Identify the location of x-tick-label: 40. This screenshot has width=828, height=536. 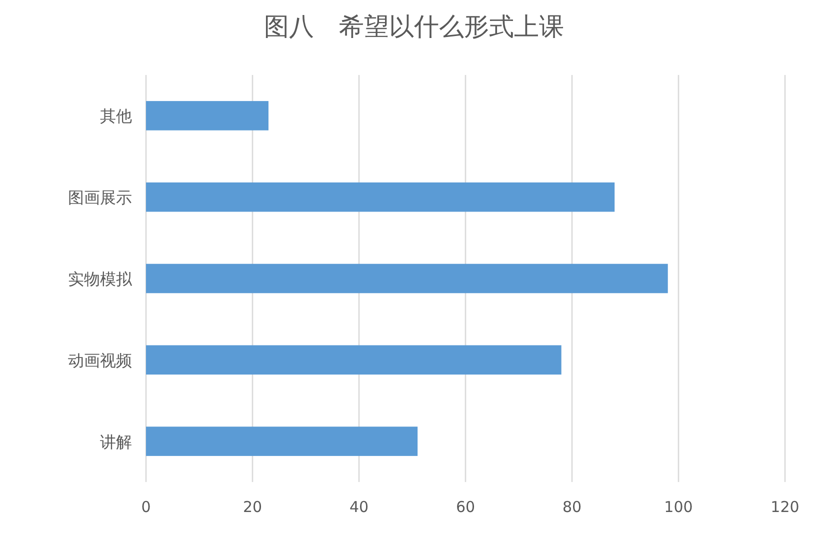
(359, 507).